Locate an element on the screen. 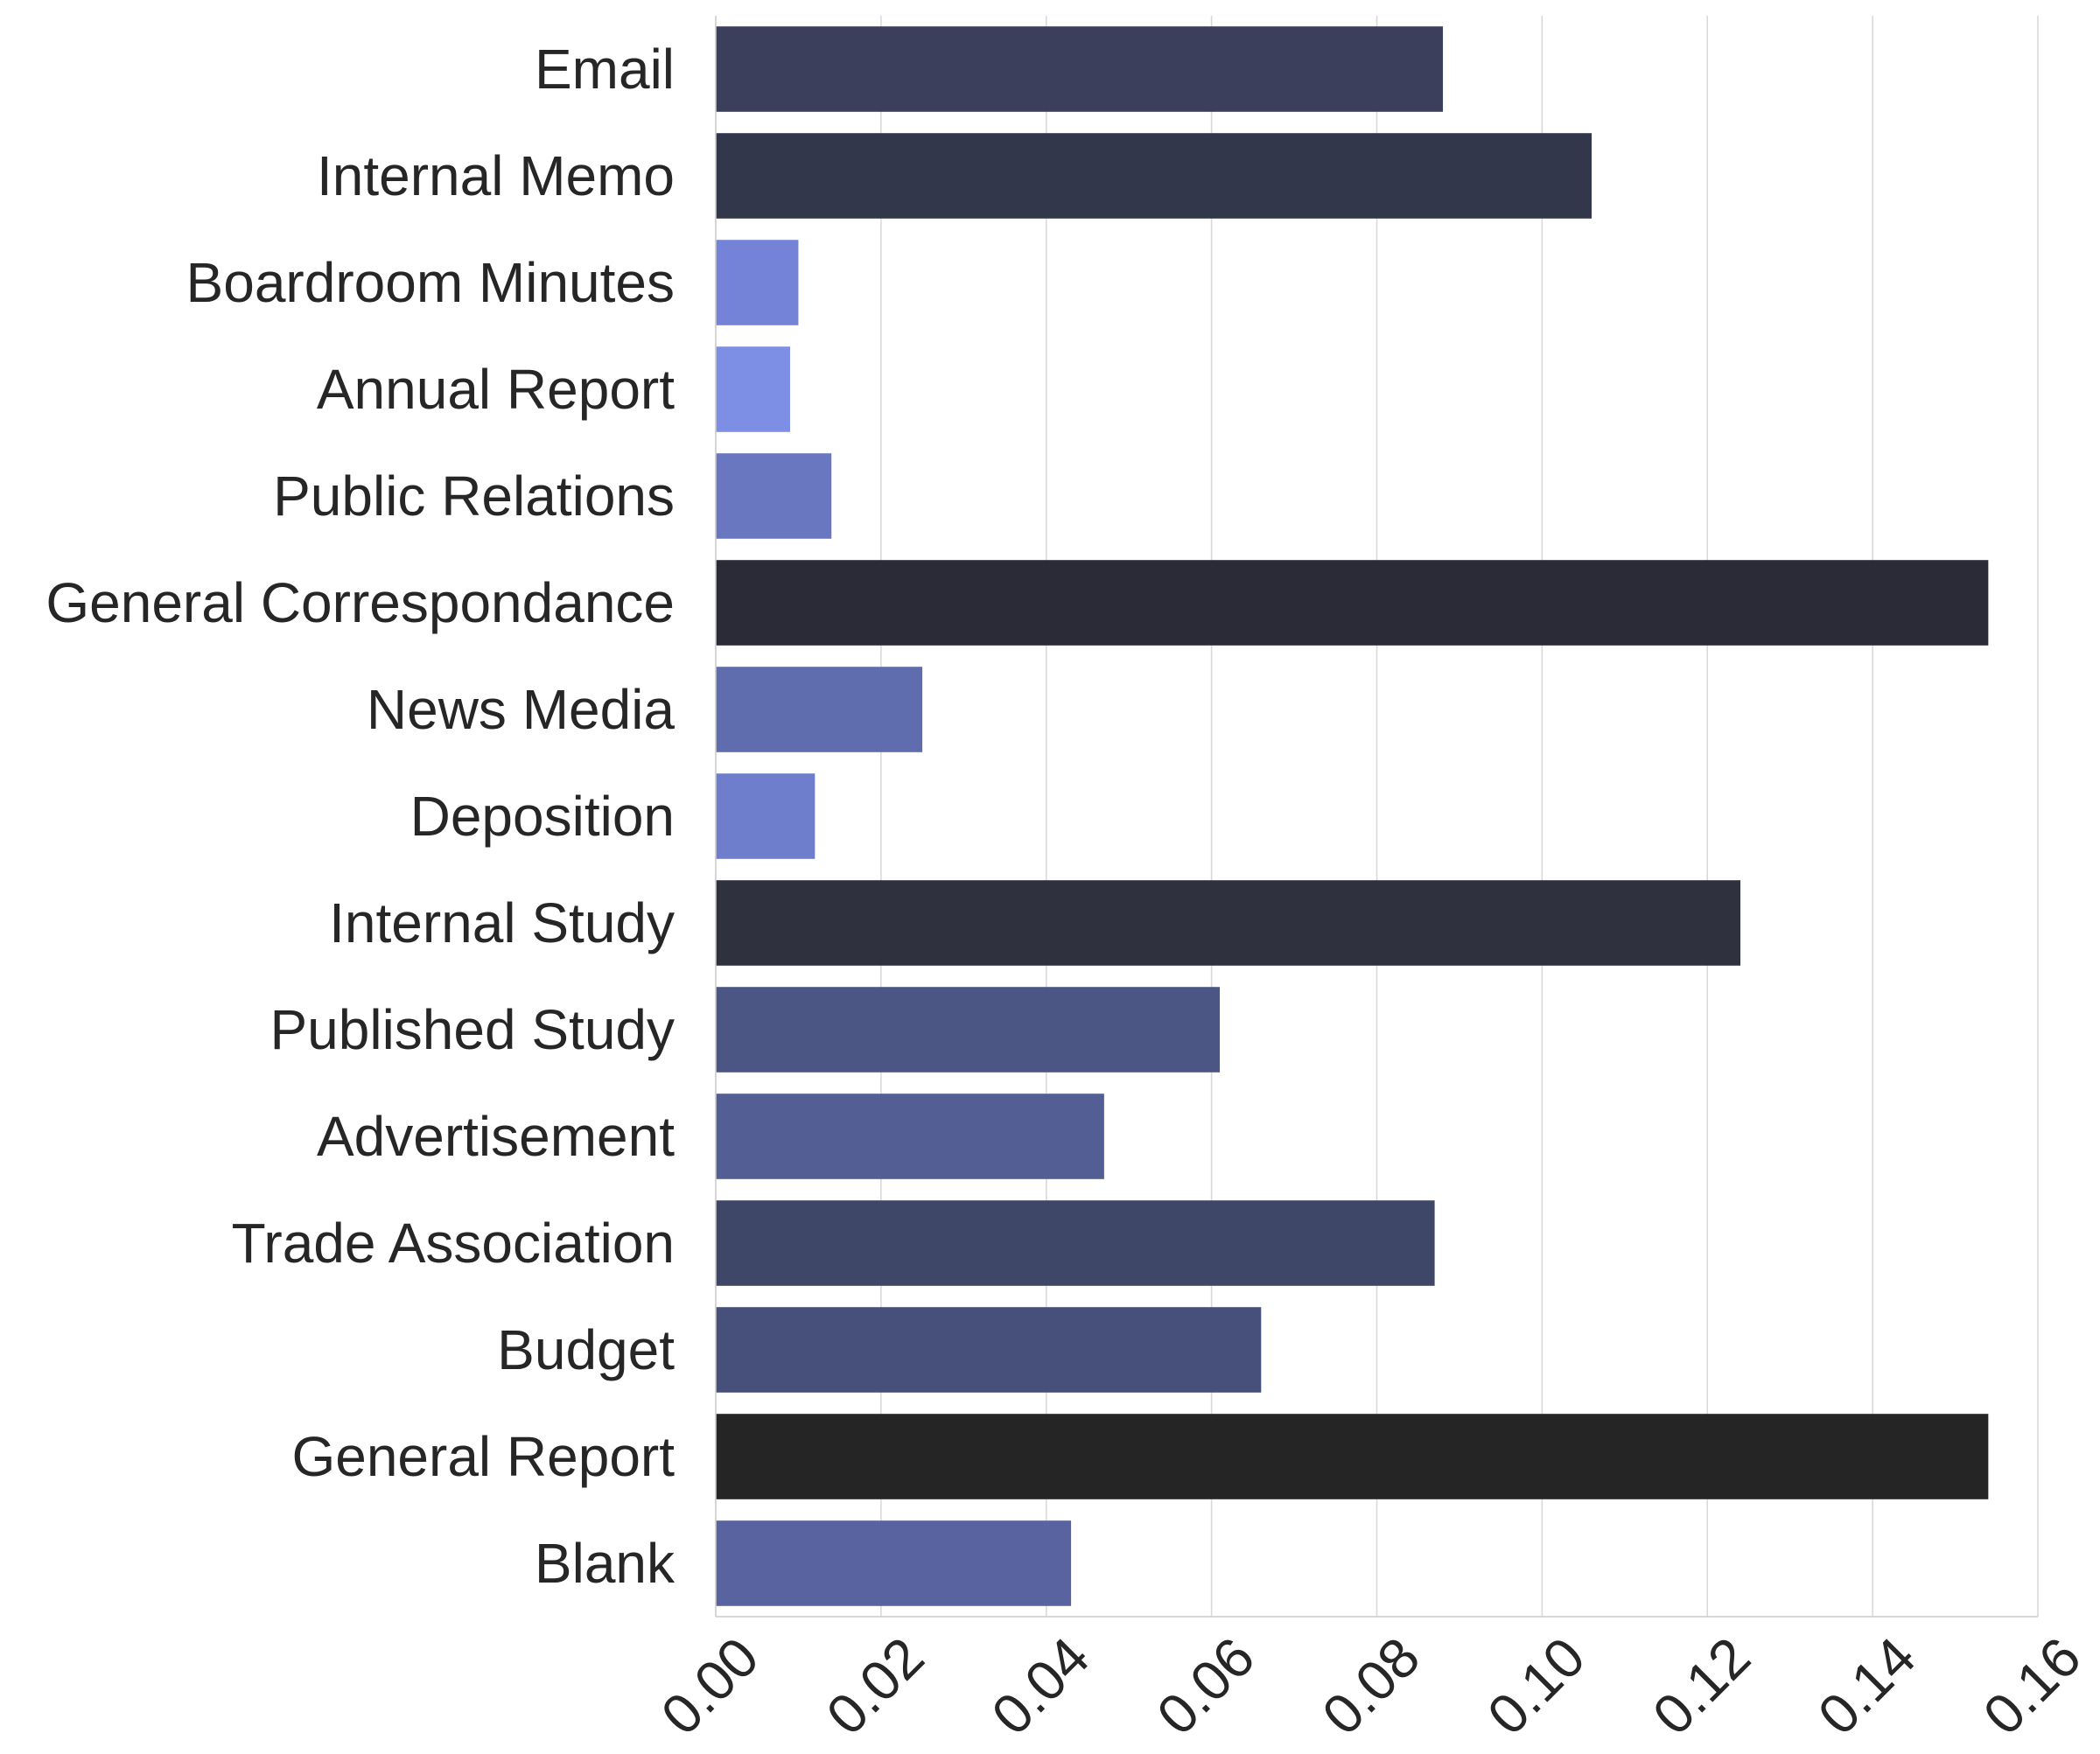 The image size is (2100, 1754). x-tick-label: 0.00 is located at coordinates (710, 1686).